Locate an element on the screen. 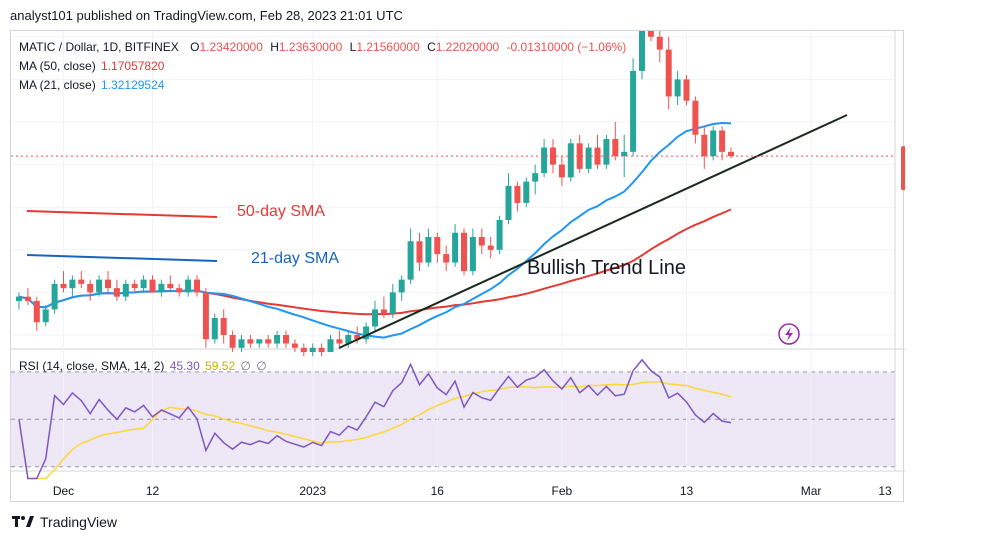  ma21-value: 1.32129524 is located at coordinates (133, 85).